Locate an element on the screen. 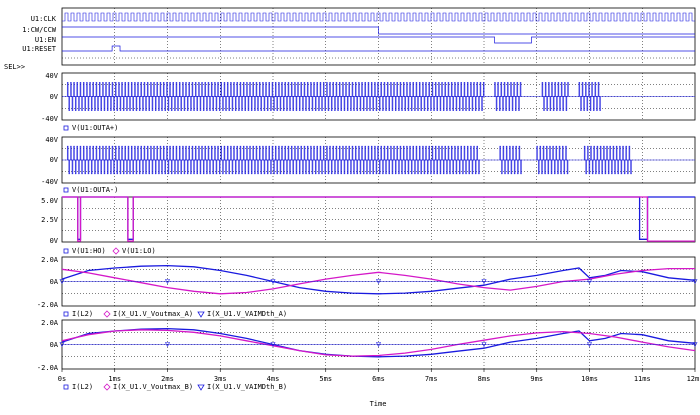 This screenshot has height=415, width=700. panel-ho-lo: 5.0V 2.5V 0V V(U1:HO) V(U1:LO) is located at coordinates (368, 225).